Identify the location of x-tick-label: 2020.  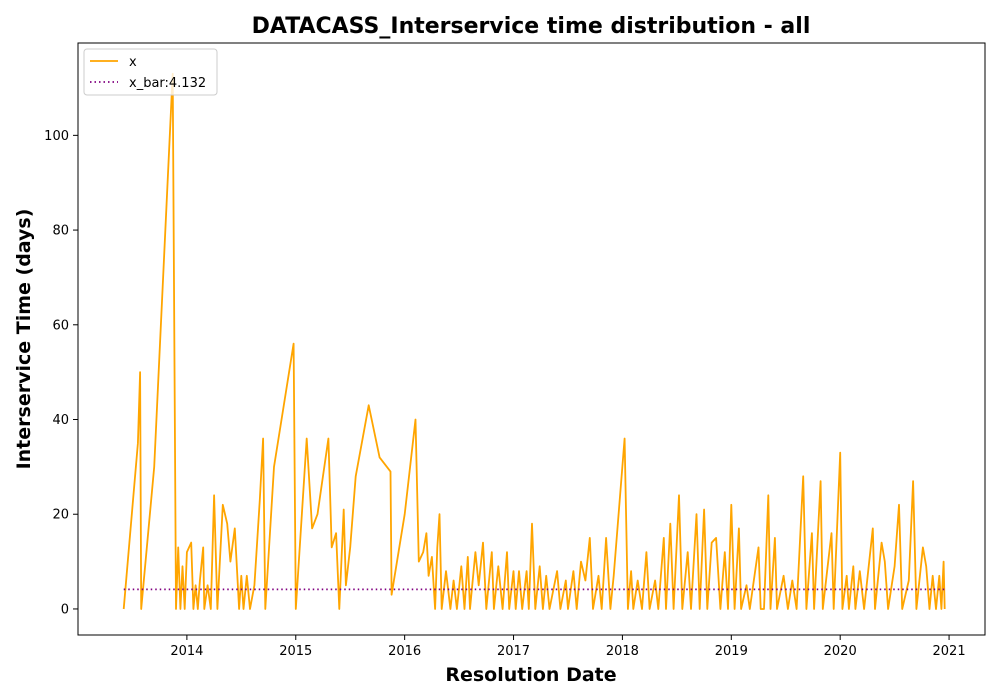
(840, 651).